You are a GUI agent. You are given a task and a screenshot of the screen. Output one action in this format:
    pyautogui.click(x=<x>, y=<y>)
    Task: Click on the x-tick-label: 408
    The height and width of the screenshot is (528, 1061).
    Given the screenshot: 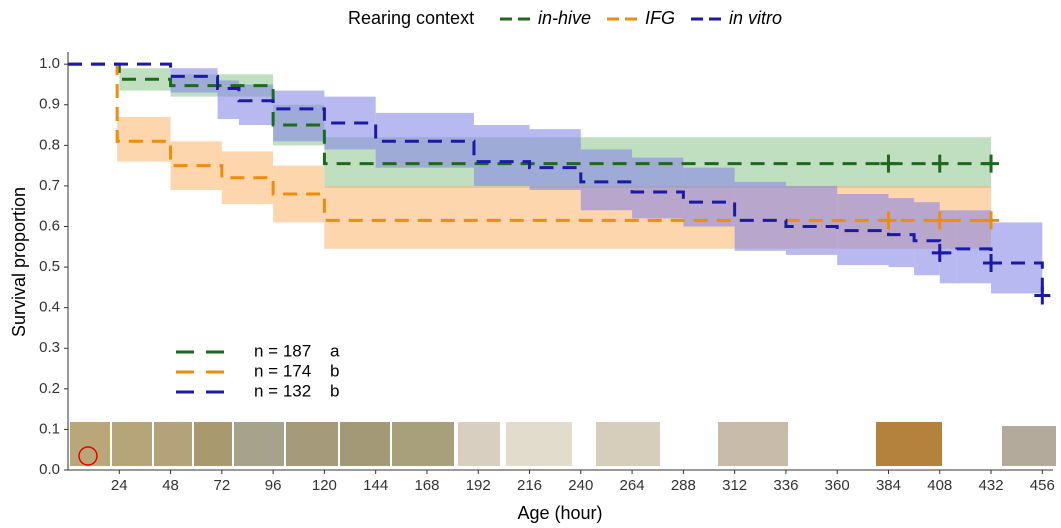 What is the action you would take?
    pyautogui.click(x=939, y=485)
    